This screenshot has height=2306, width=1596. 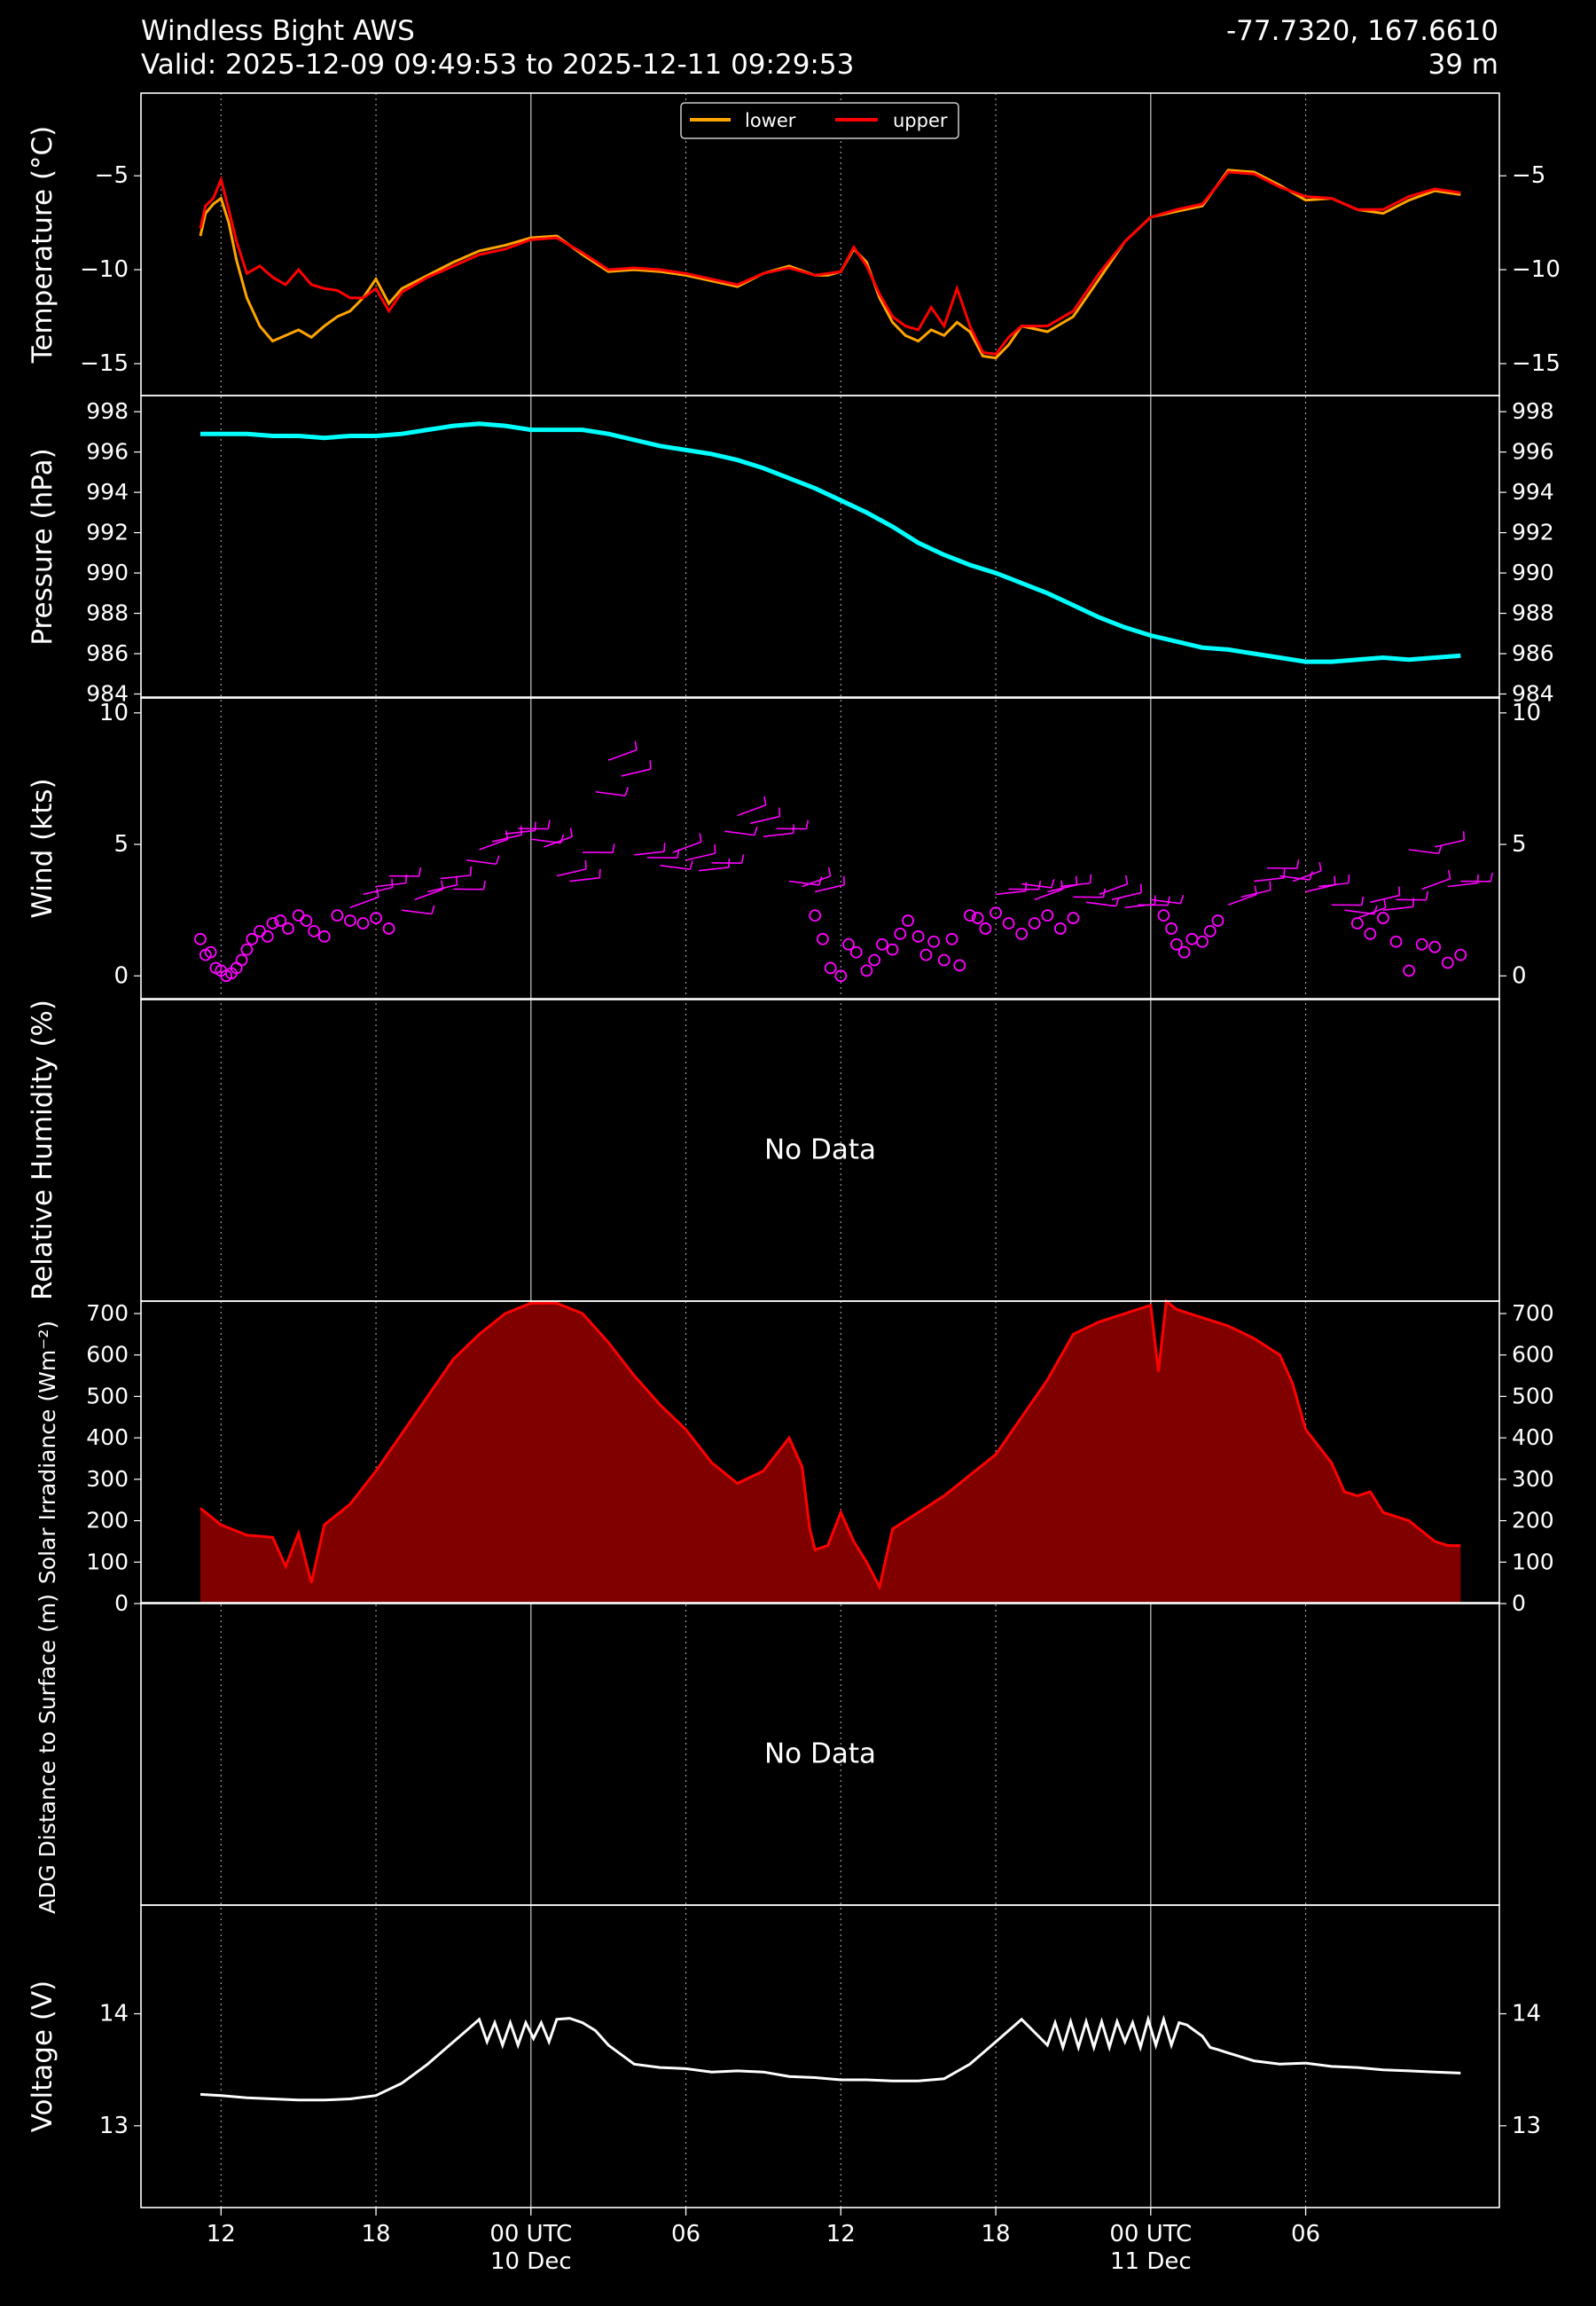 What do you see at coordinates (222, 2234) in the screenshot?
I see `x-tick-label: 12` at bounding box center [222, 2234].